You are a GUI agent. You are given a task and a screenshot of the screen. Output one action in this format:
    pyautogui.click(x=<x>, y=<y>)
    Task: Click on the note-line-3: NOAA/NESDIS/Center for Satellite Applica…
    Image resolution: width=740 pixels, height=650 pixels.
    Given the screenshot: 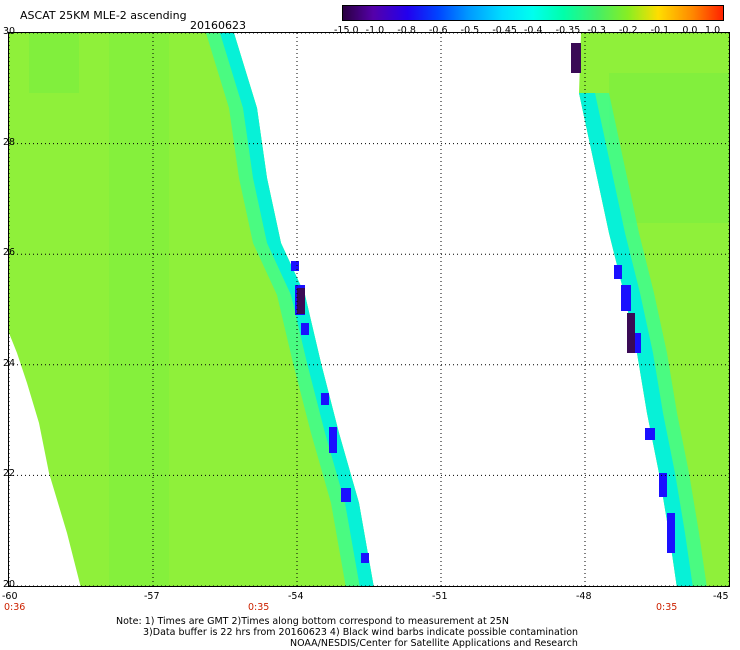 What is the action you would take?
    pyautogui.click(x=434, y=643)
    